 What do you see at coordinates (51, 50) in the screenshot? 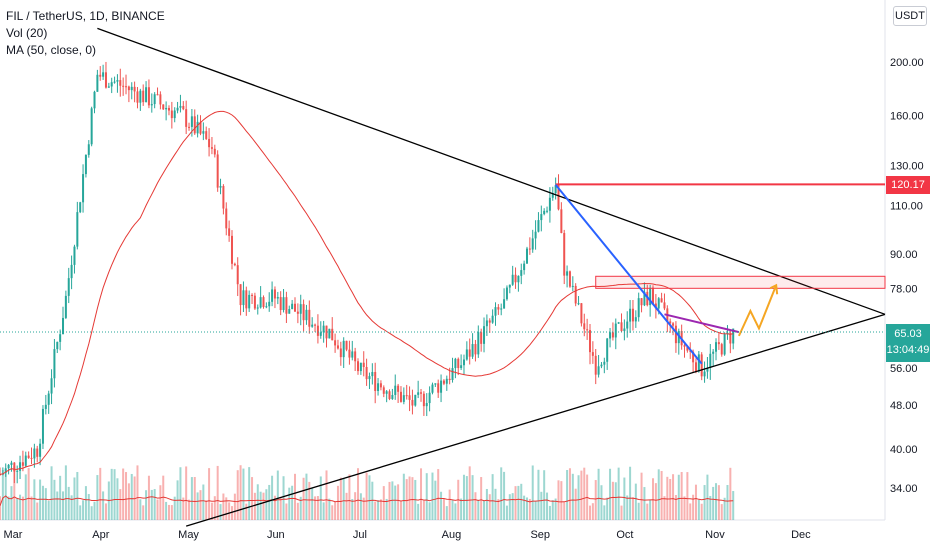
I see `moving-average-label: MA (50, close, 0)` at bounding box center [51, 50].